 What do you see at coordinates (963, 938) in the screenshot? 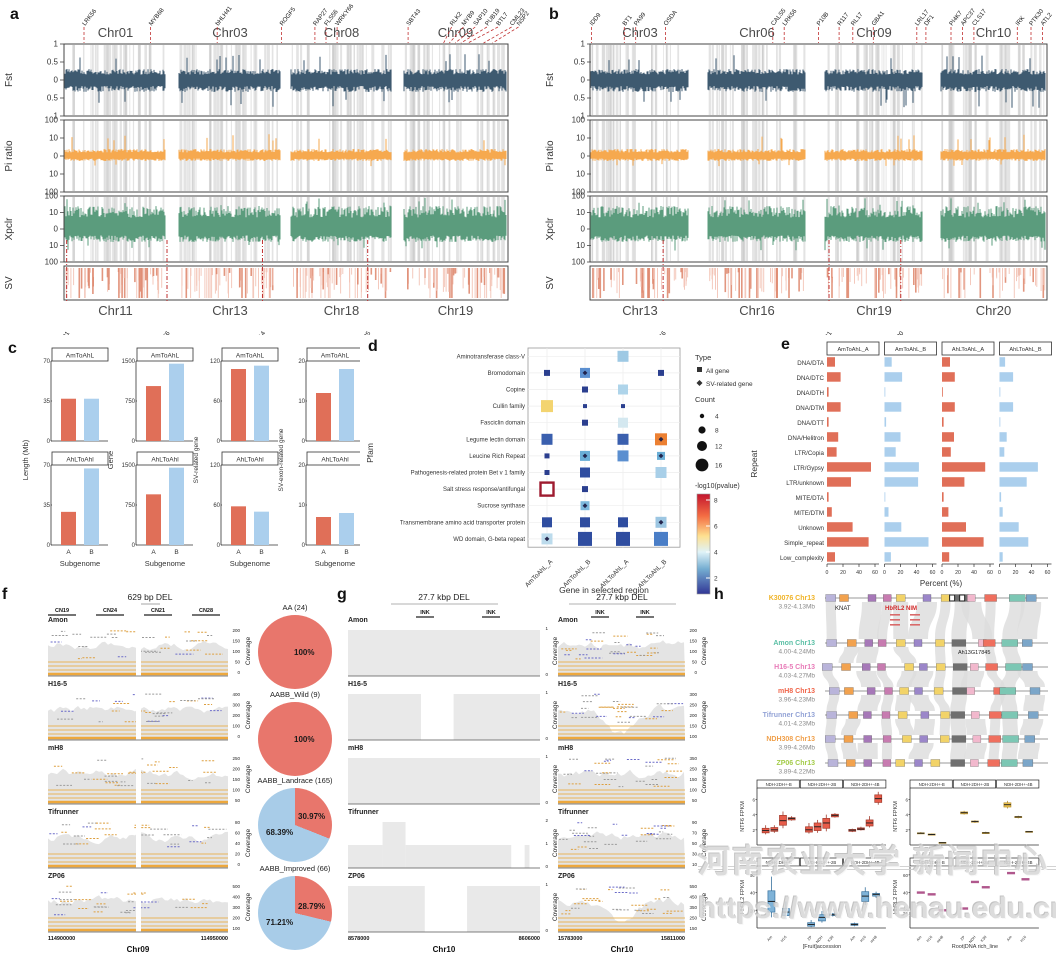
I see `x-tick: ZP` at bounding box center [963, 938].